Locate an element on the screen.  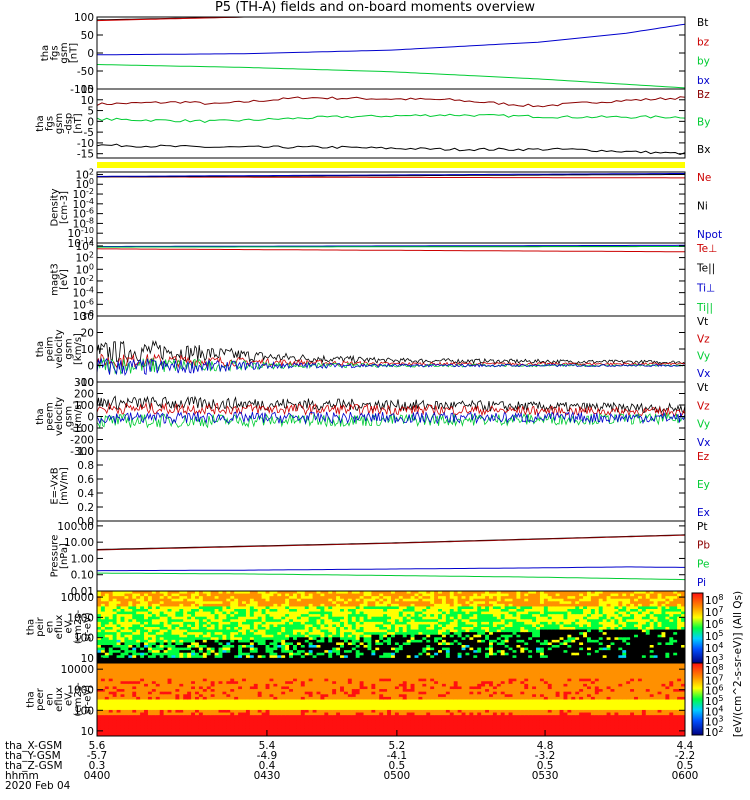
peim-velocity-ytick-label: 10 is located at coordinates (87, 350).